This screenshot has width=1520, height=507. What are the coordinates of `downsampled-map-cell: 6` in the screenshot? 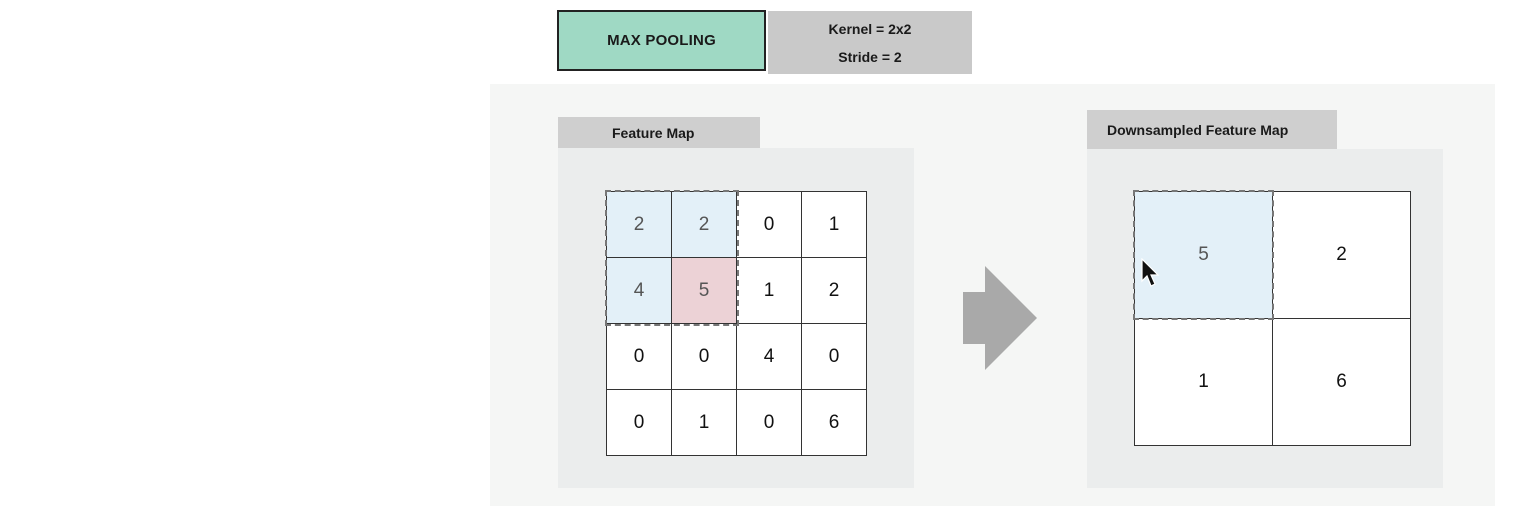 It's located at (1341, 382).